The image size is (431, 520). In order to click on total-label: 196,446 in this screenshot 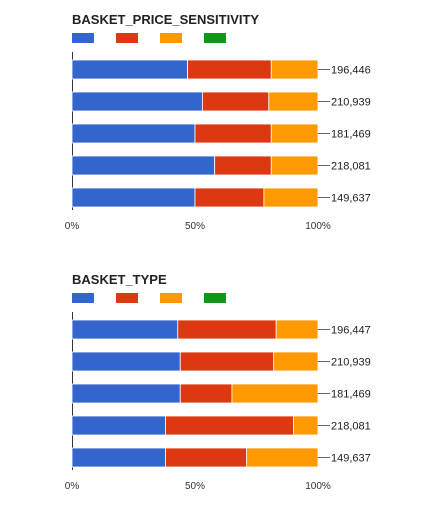, I will do `click(351, 71)`.